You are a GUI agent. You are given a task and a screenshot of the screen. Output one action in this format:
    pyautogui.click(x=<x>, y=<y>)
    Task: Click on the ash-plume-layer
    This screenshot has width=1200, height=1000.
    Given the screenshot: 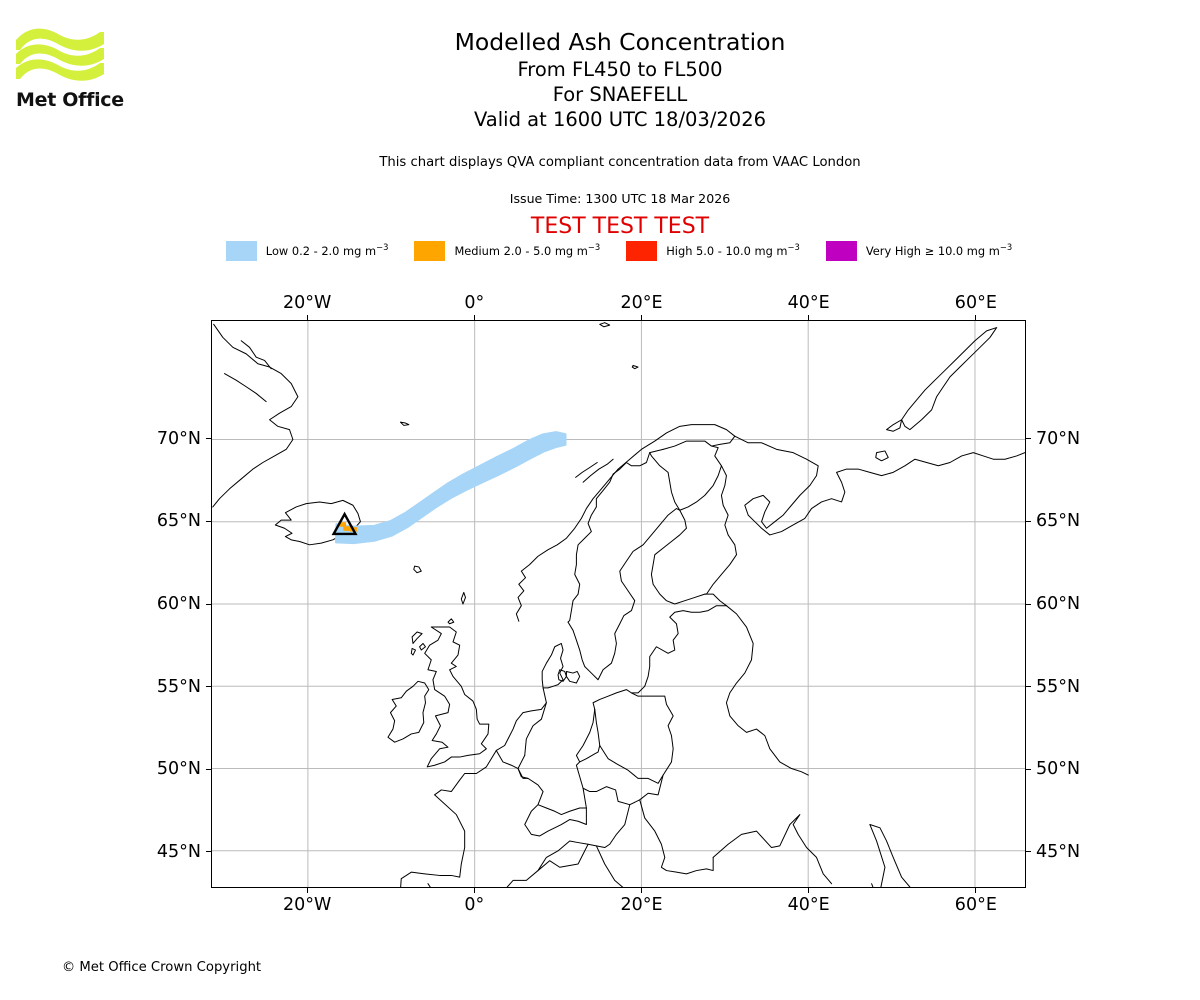 What is the action you would take?
    pyautogui.click(x=450, y=488)
    